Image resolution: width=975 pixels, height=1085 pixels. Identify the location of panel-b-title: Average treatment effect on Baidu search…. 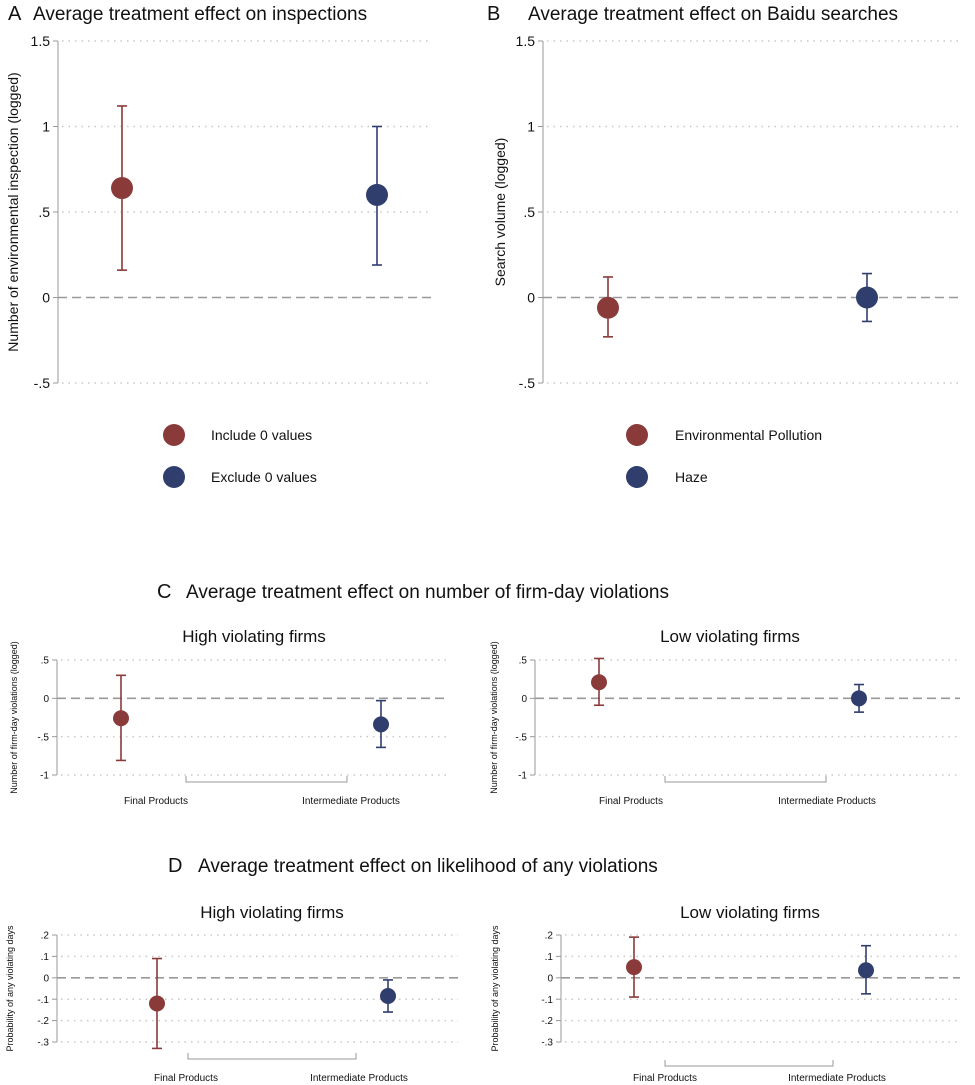
(713, 14).